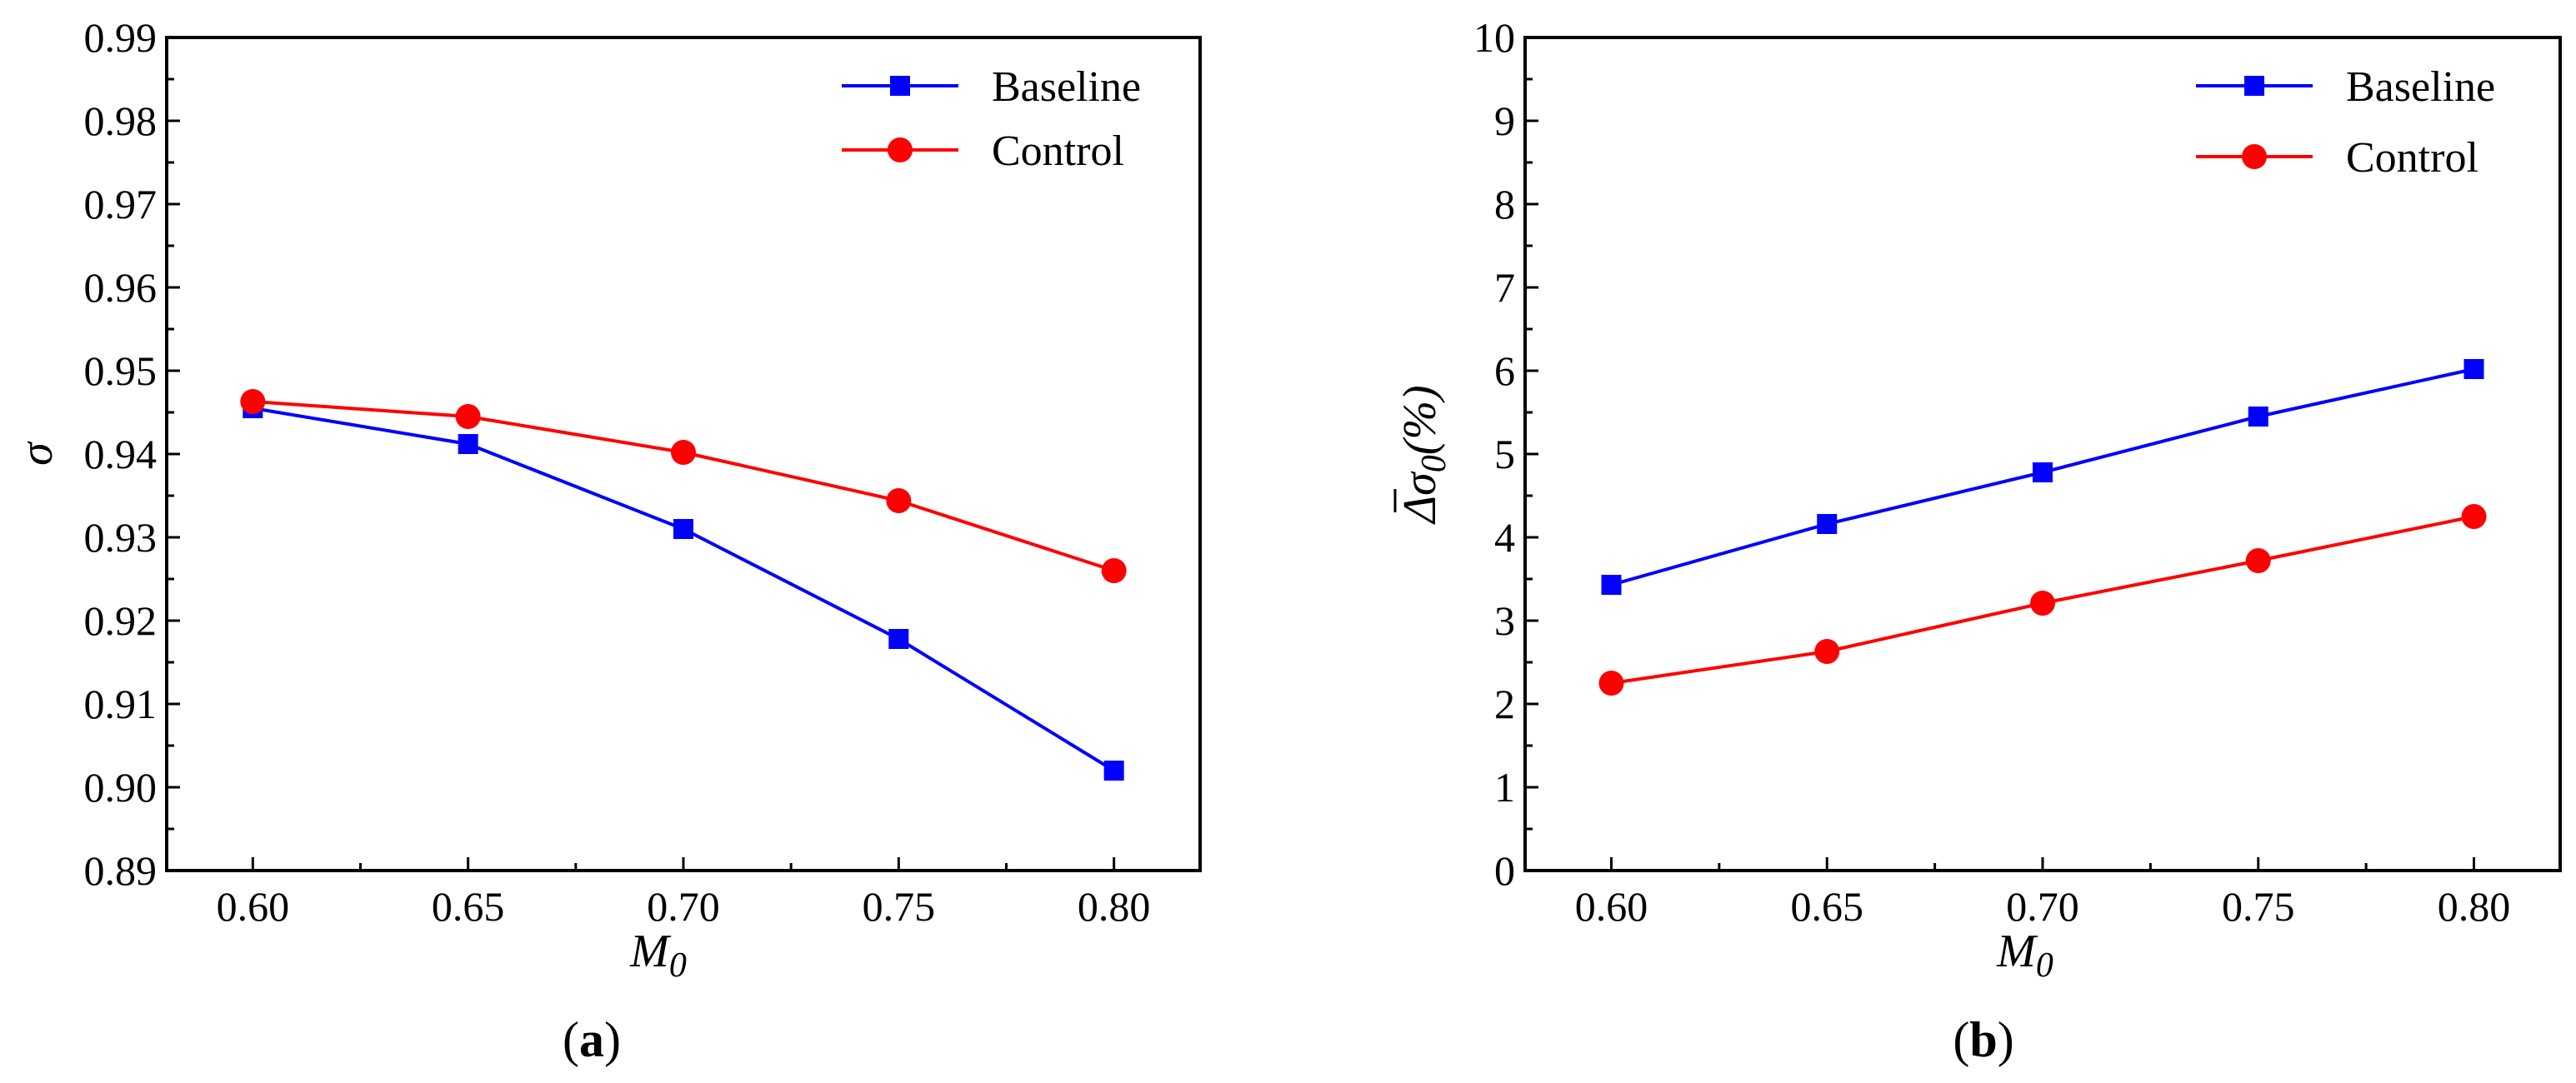 The width and height of the screenshot is (2576, 1083). I want to click on y-tick-label: 9, so click(1504, 121).